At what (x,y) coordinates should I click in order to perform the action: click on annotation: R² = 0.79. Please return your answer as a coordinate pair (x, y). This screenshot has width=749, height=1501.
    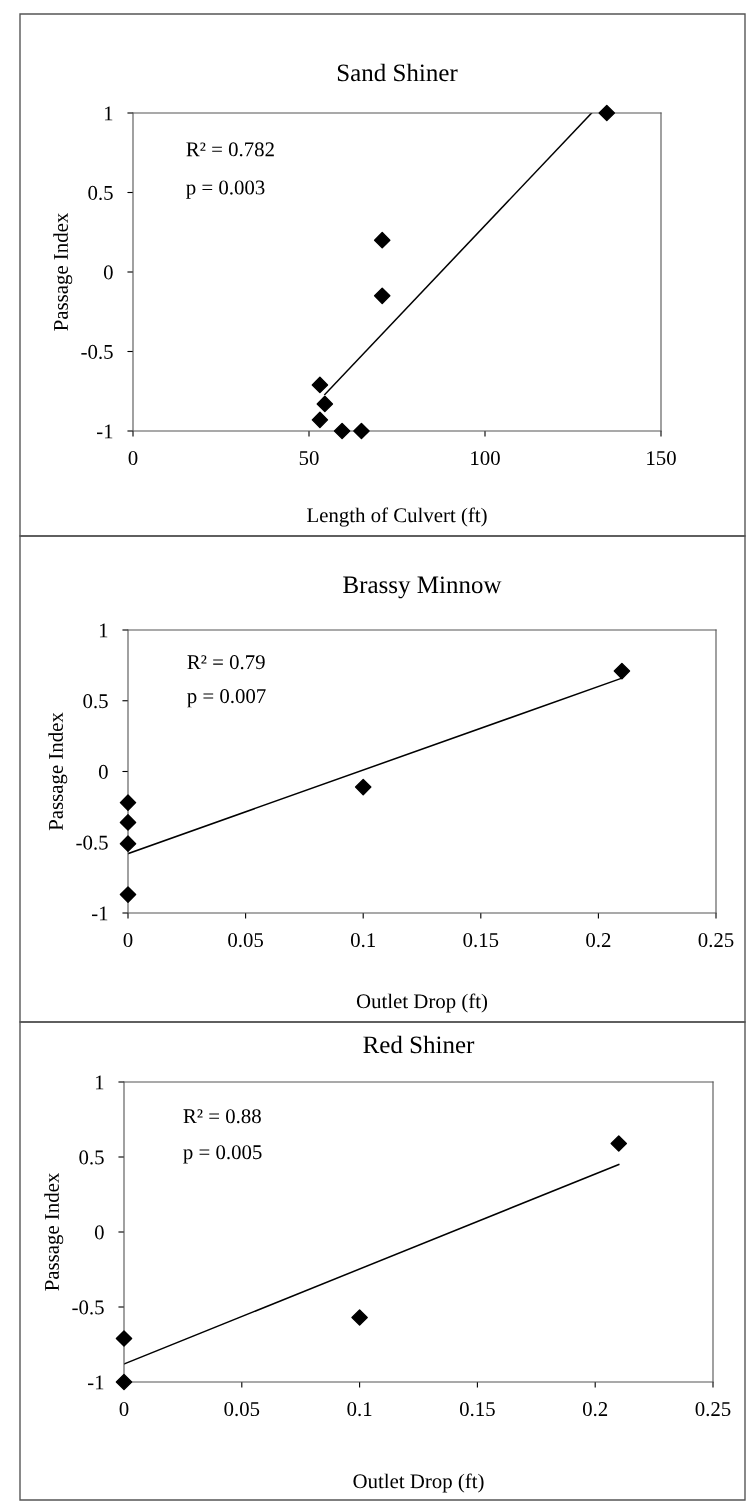
    Looking at the image, I should click on (226, 662).